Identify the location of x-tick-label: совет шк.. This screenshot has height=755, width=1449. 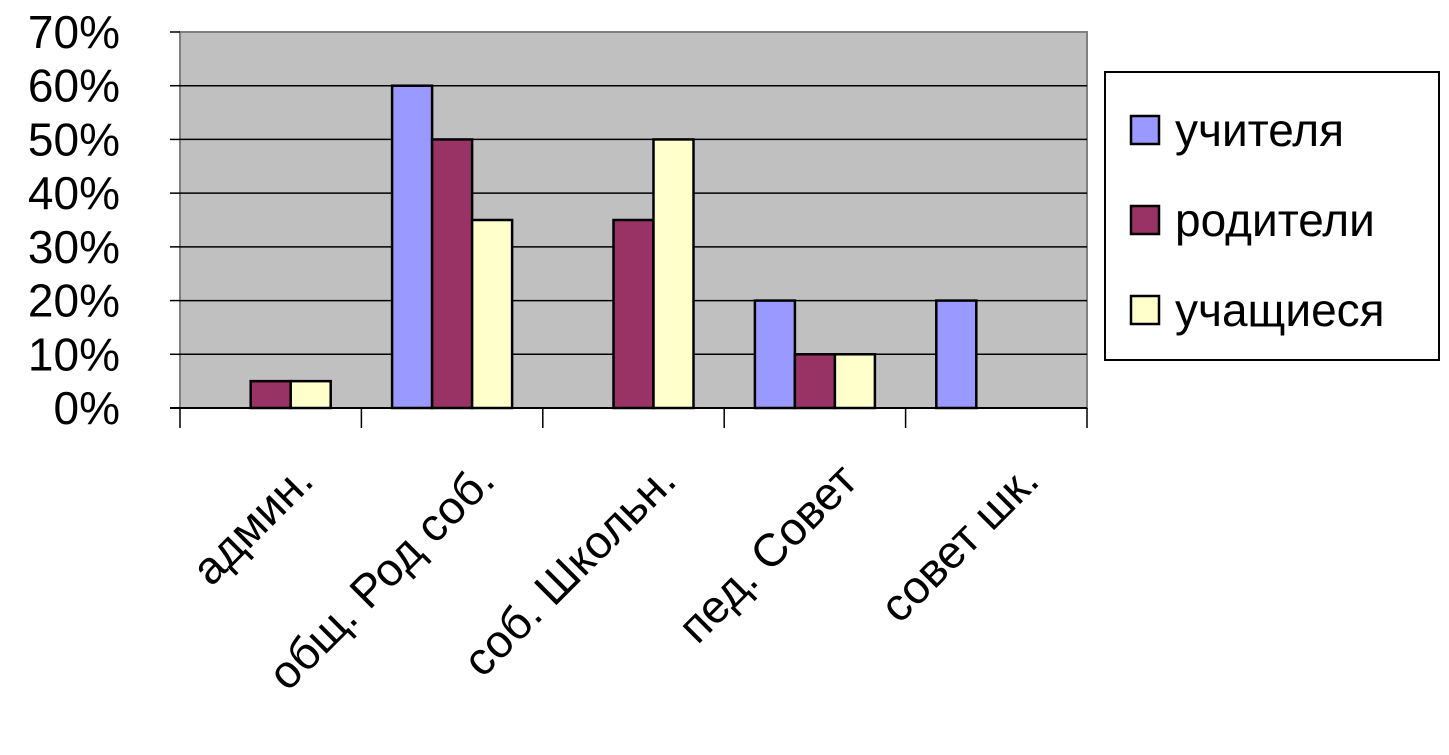
(959, 542).